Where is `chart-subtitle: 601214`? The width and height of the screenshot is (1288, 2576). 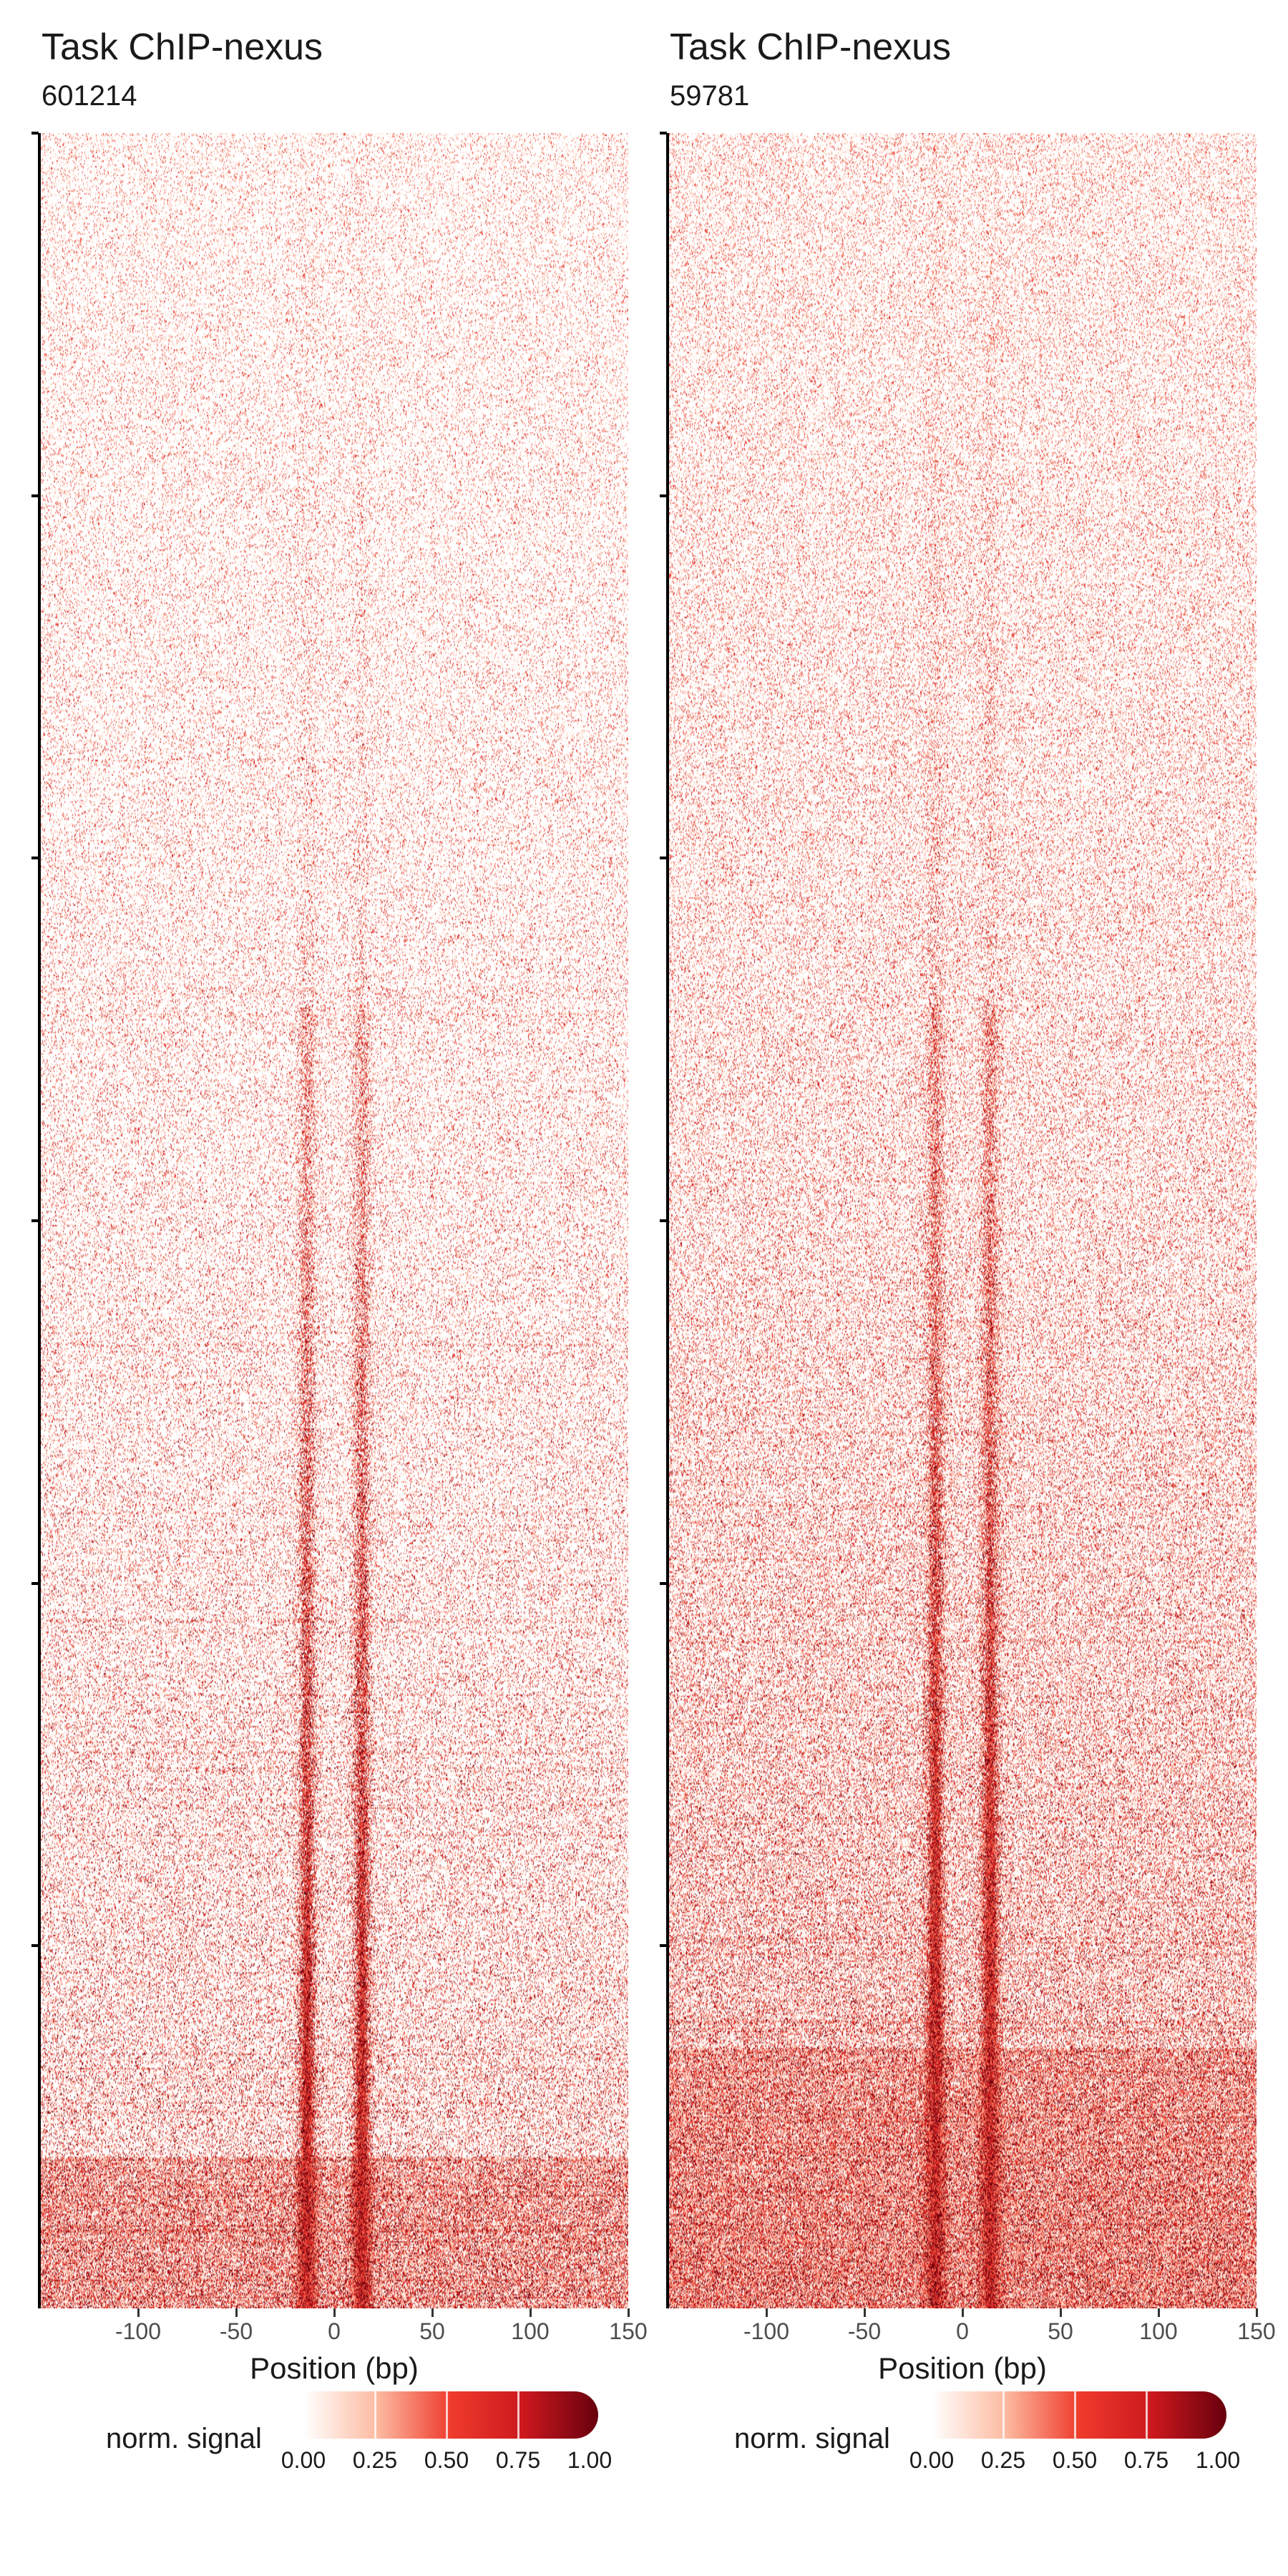 chart-subtitle: 601214 is located at coordinates (89, 96).